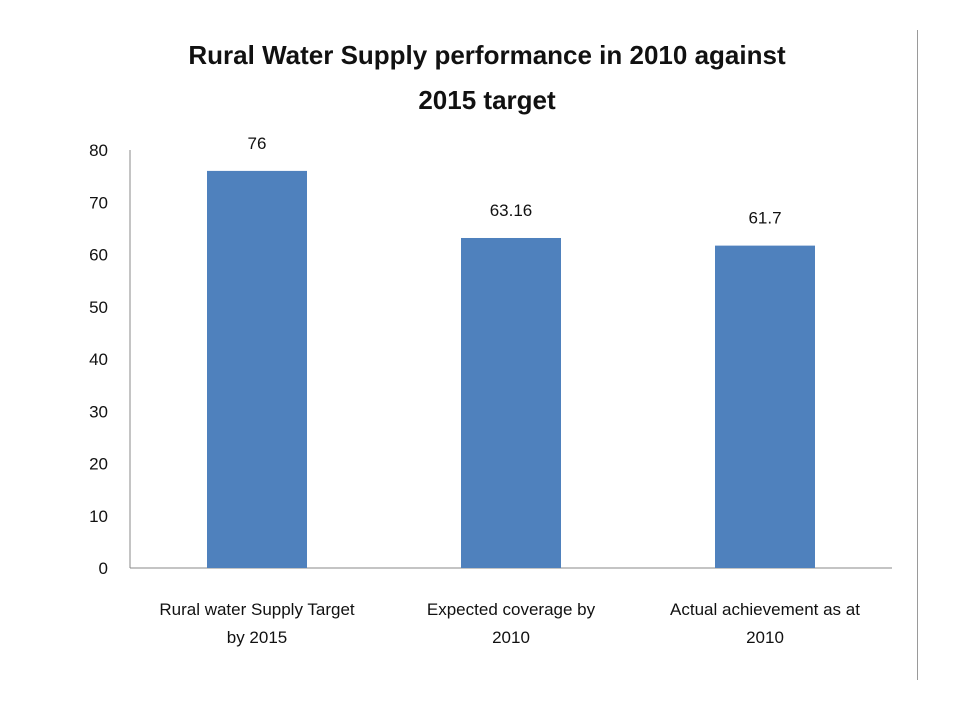  What do you see at coordinates (257, 143) in the screenshot?
I see `data-label: 76` at bounding box center [257, 143].